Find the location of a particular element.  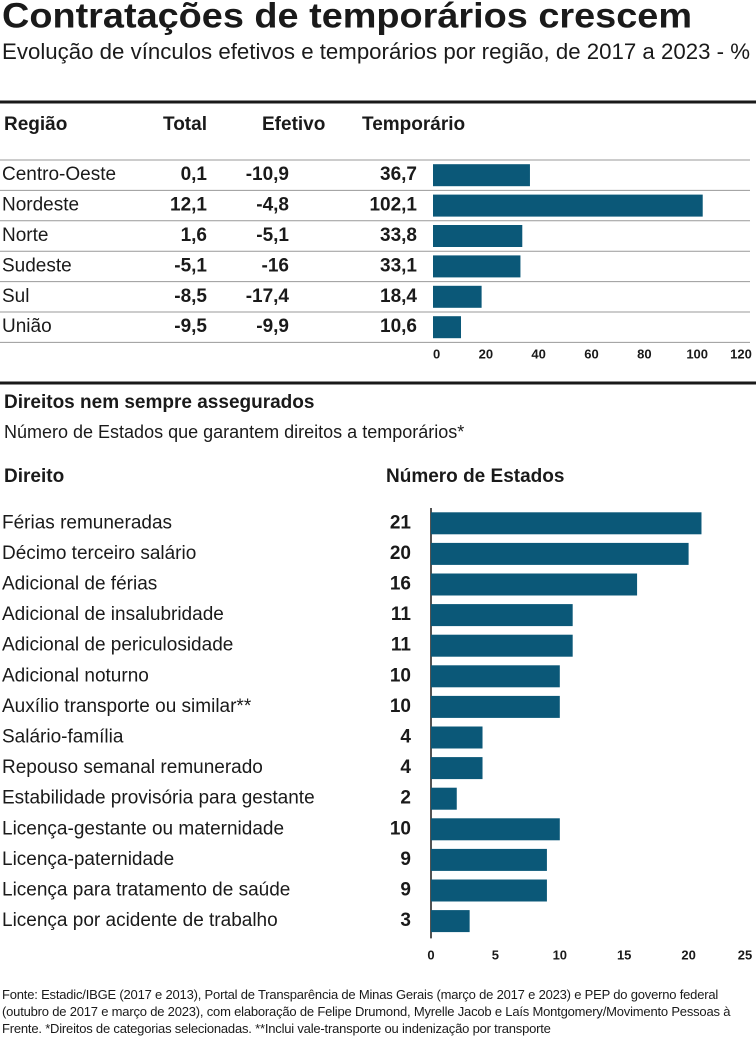

column-header: Região is located at coordinates (35, 124).